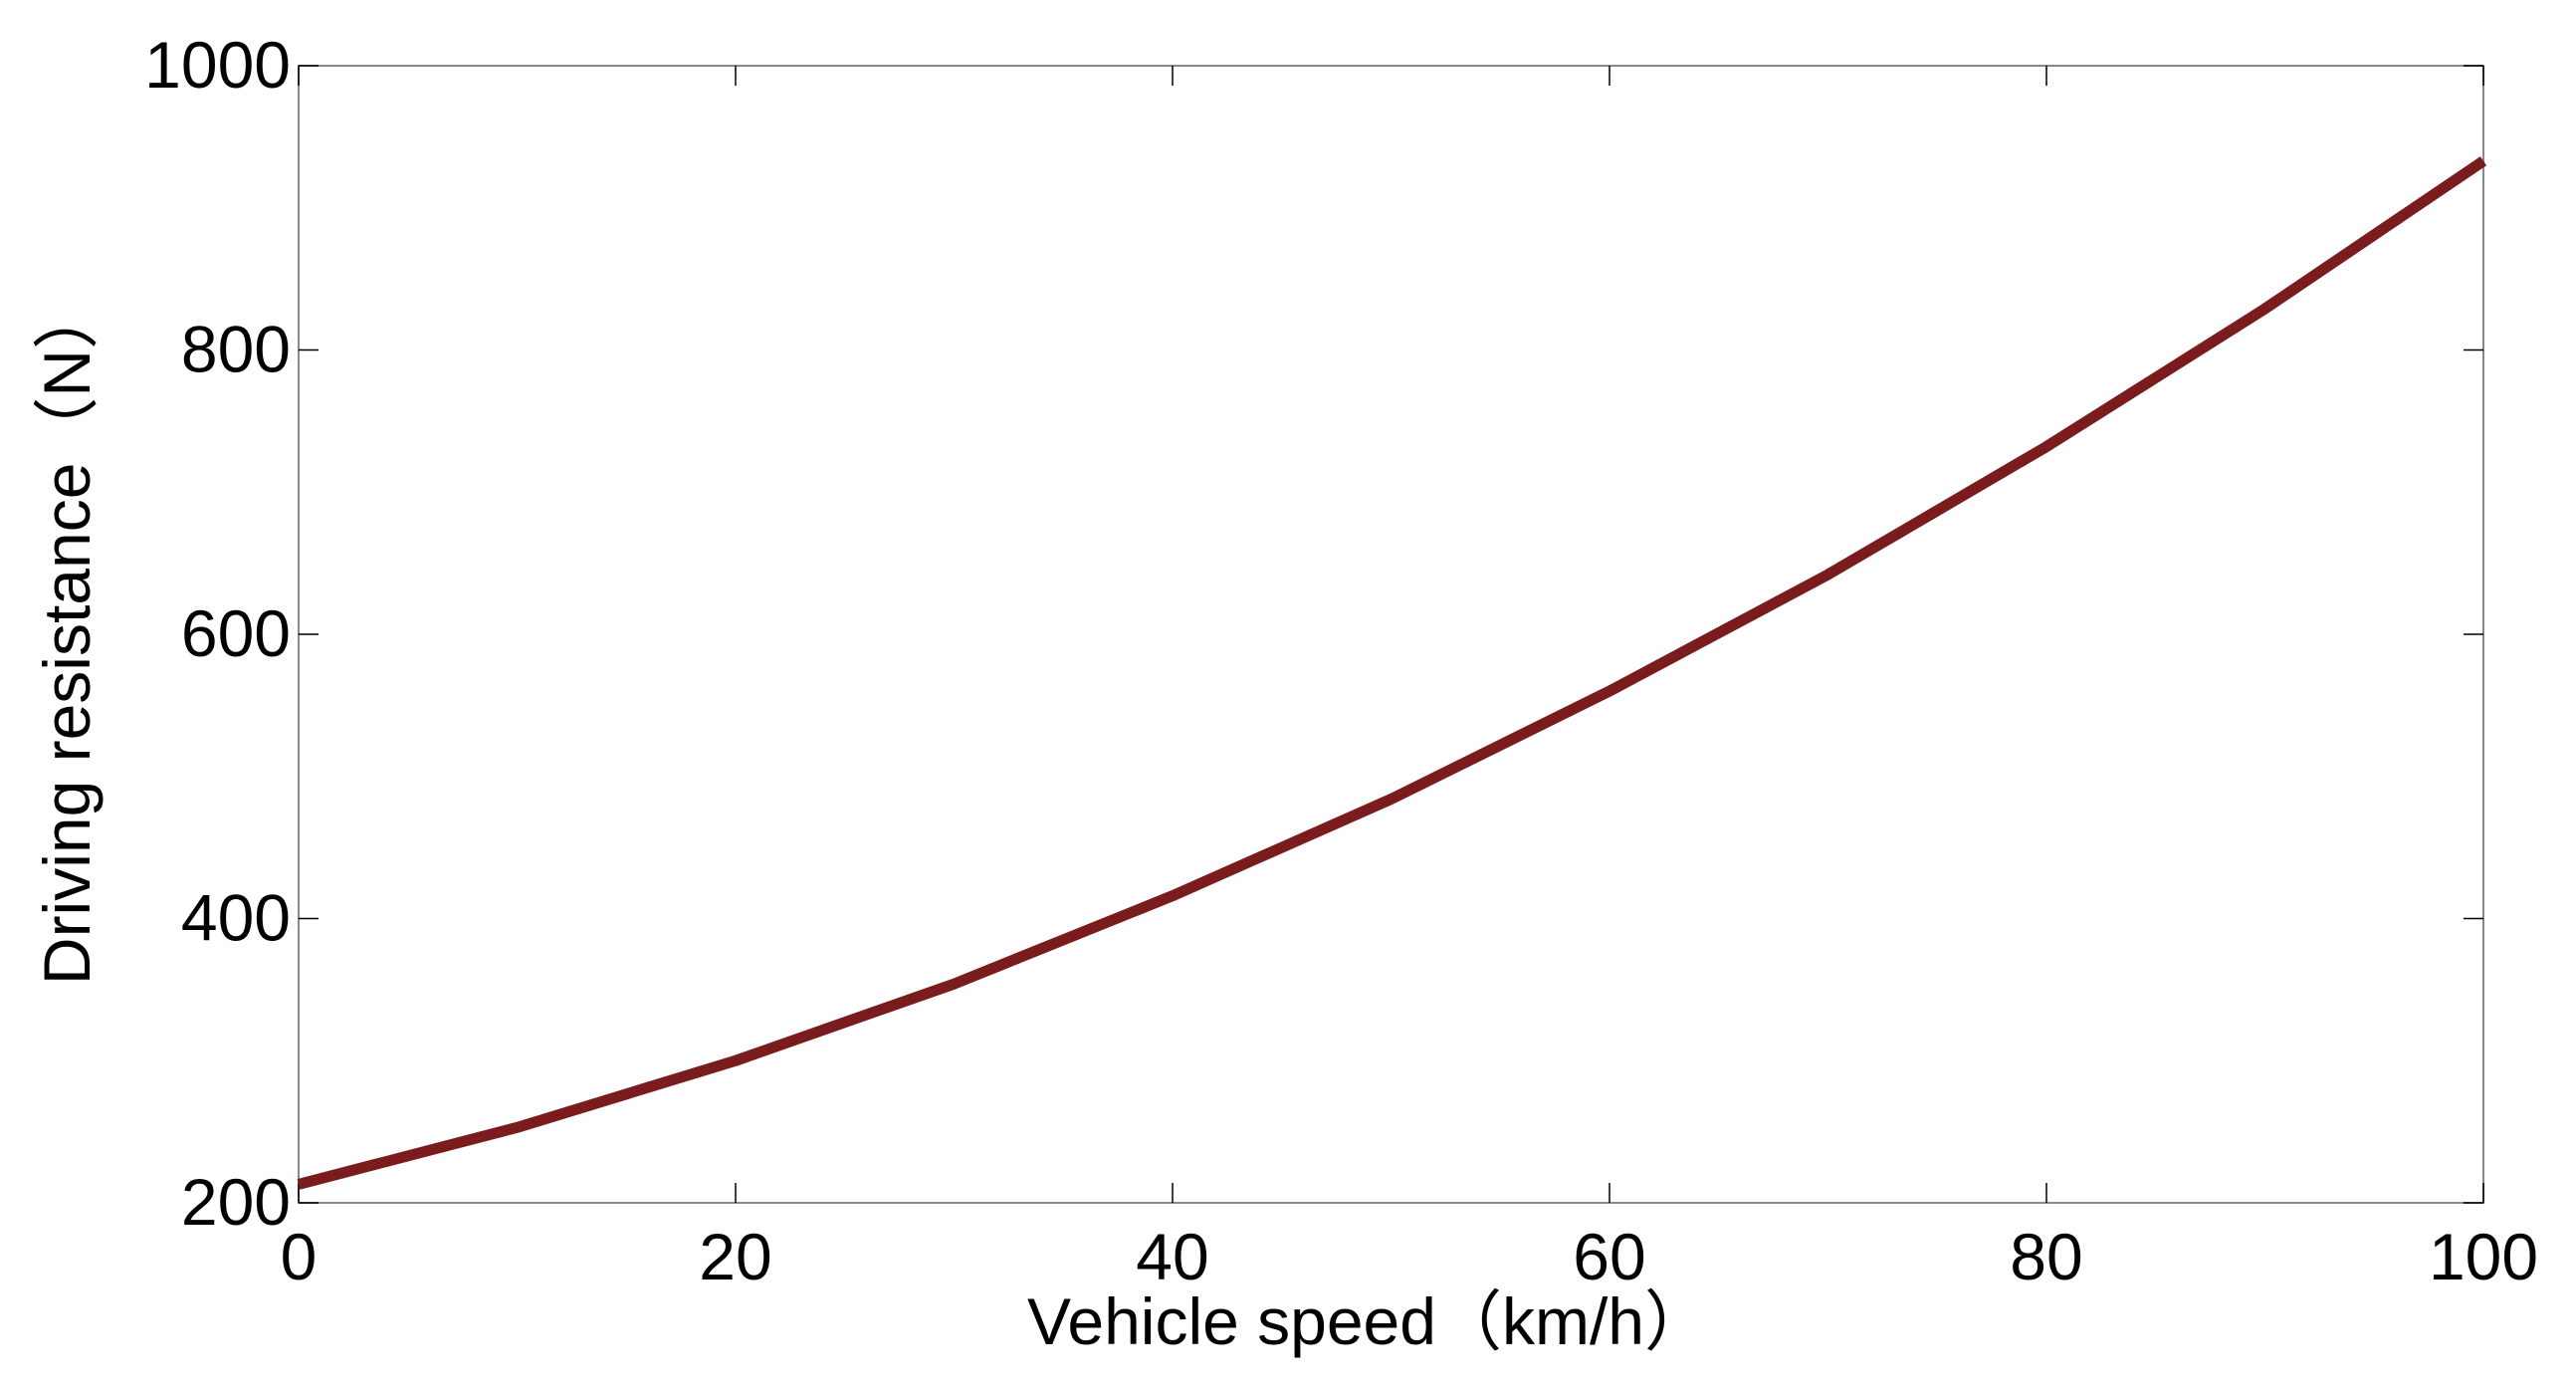  Describe the element at coordinates (1368, 1321) in the screenshot. I see `x-axis-label: Vehicle speed（km/h）` at that location.